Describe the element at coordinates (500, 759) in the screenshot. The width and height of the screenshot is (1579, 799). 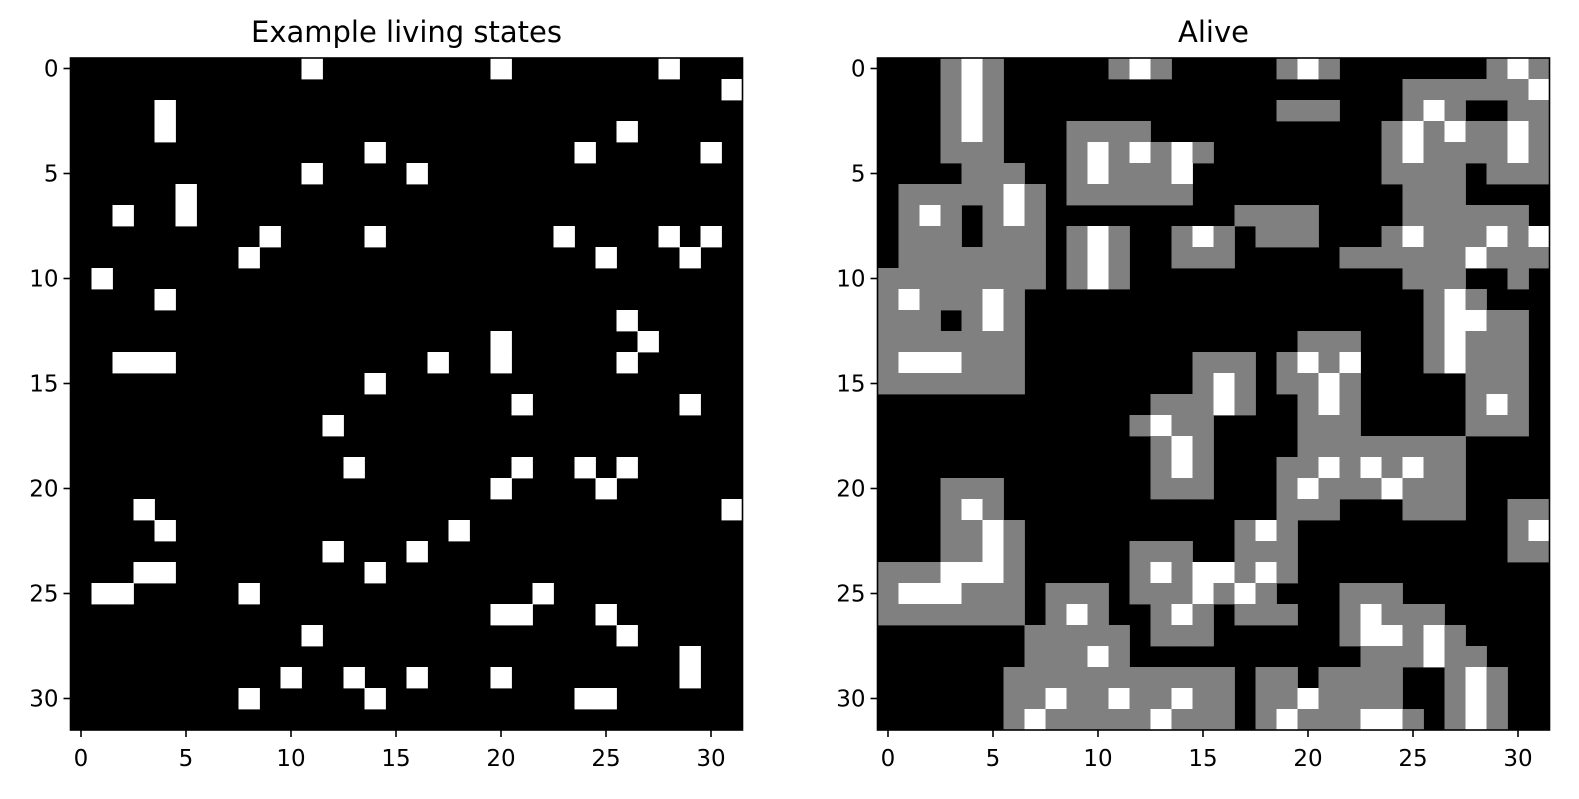
I see `x-tick-label: 20` at that location.